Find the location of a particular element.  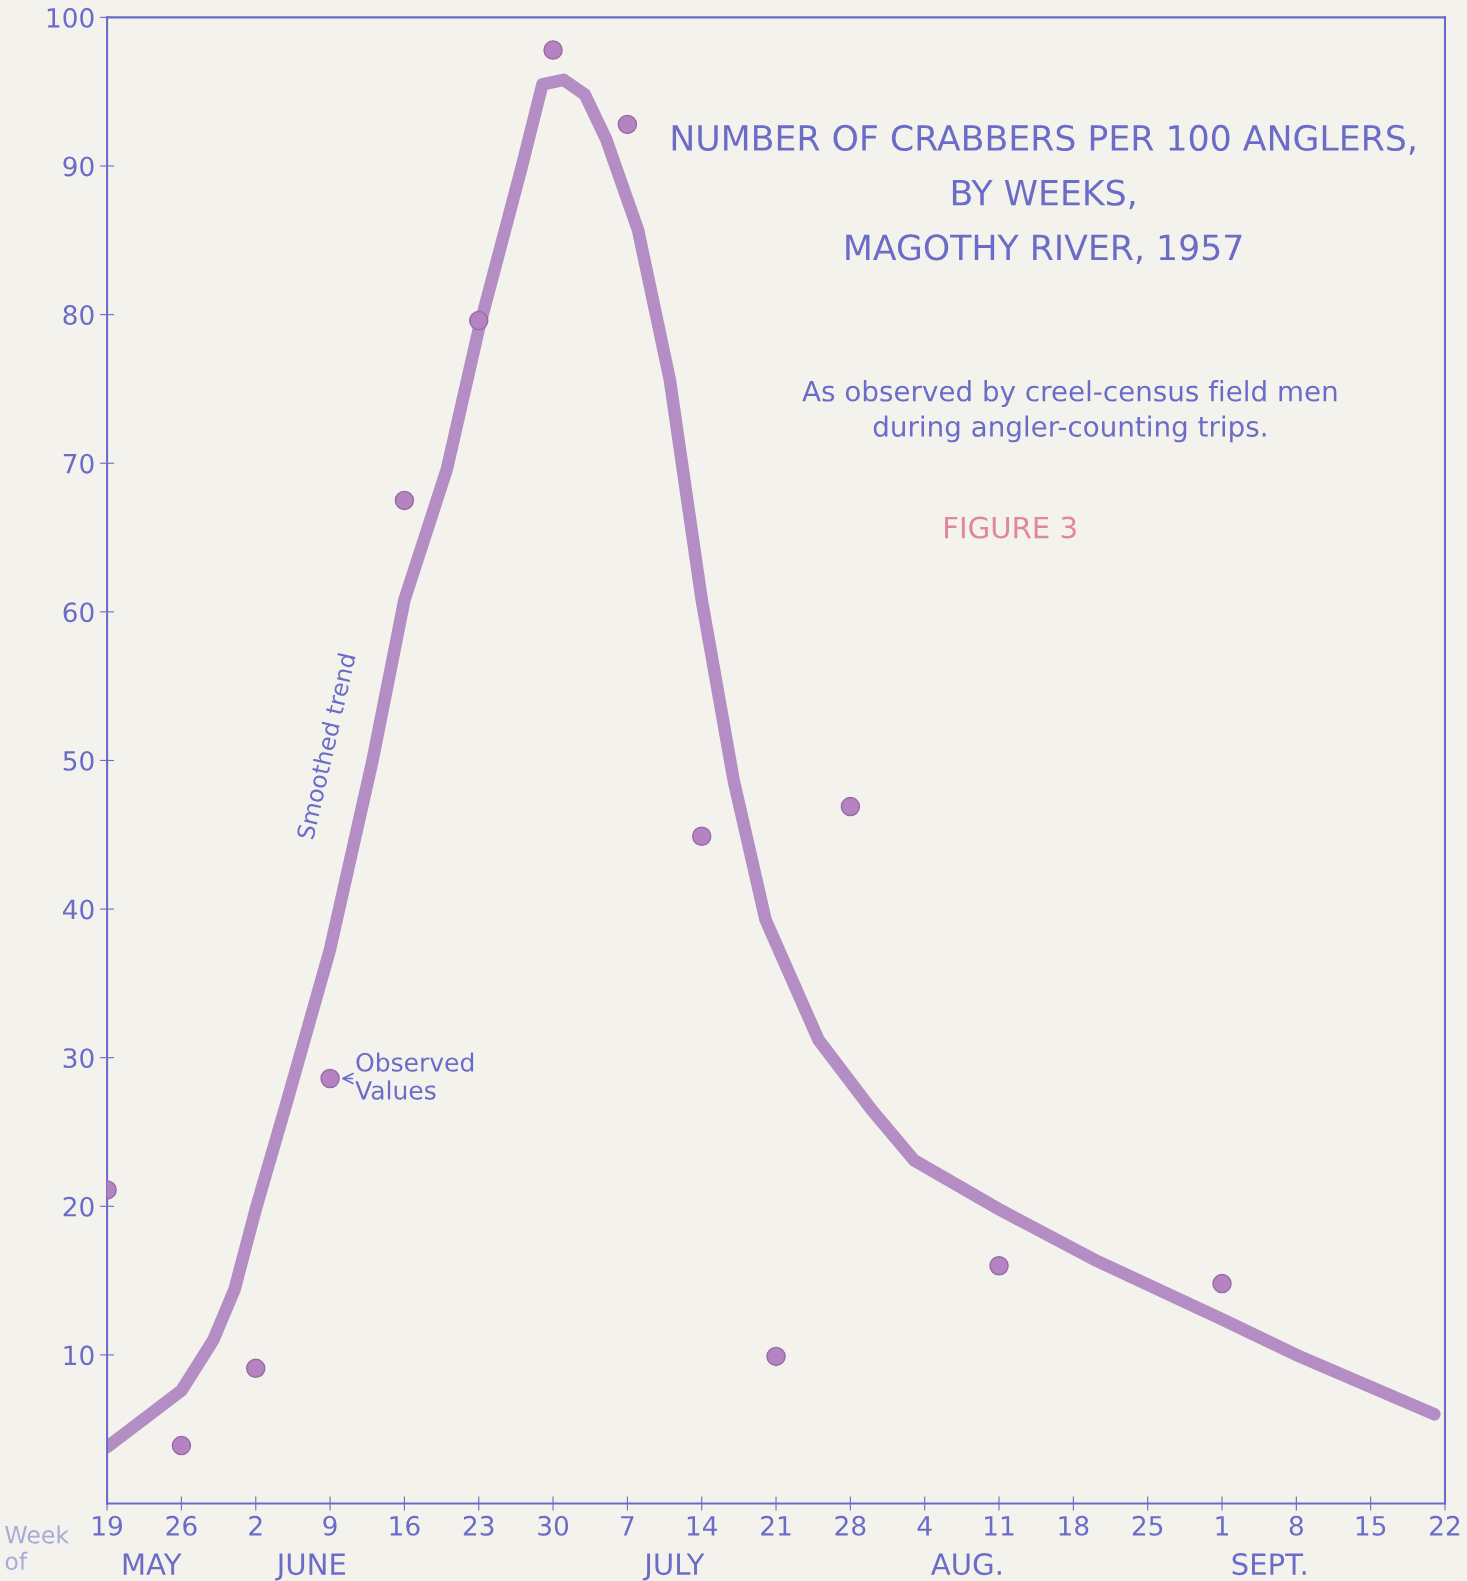

x-tick-label: 19 is located at coordinates (108, 1525).